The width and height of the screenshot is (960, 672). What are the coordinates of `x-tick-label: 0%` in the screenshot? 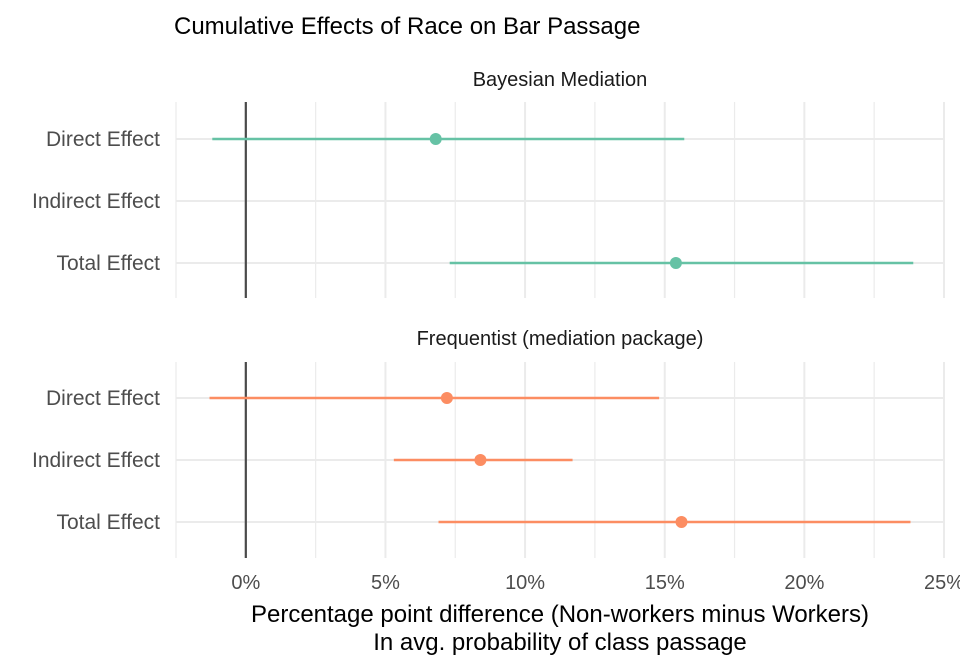 It's located at (245, 583).